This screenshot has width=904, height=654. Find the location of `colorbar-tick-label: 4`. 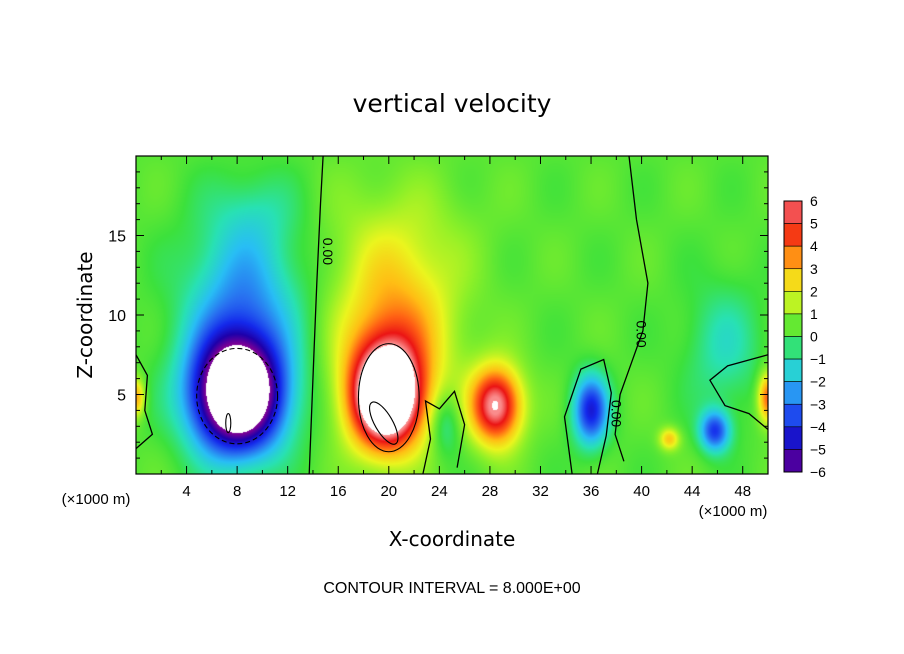

colorbar-tick-label: 4 is located at coordinates (814, 246).